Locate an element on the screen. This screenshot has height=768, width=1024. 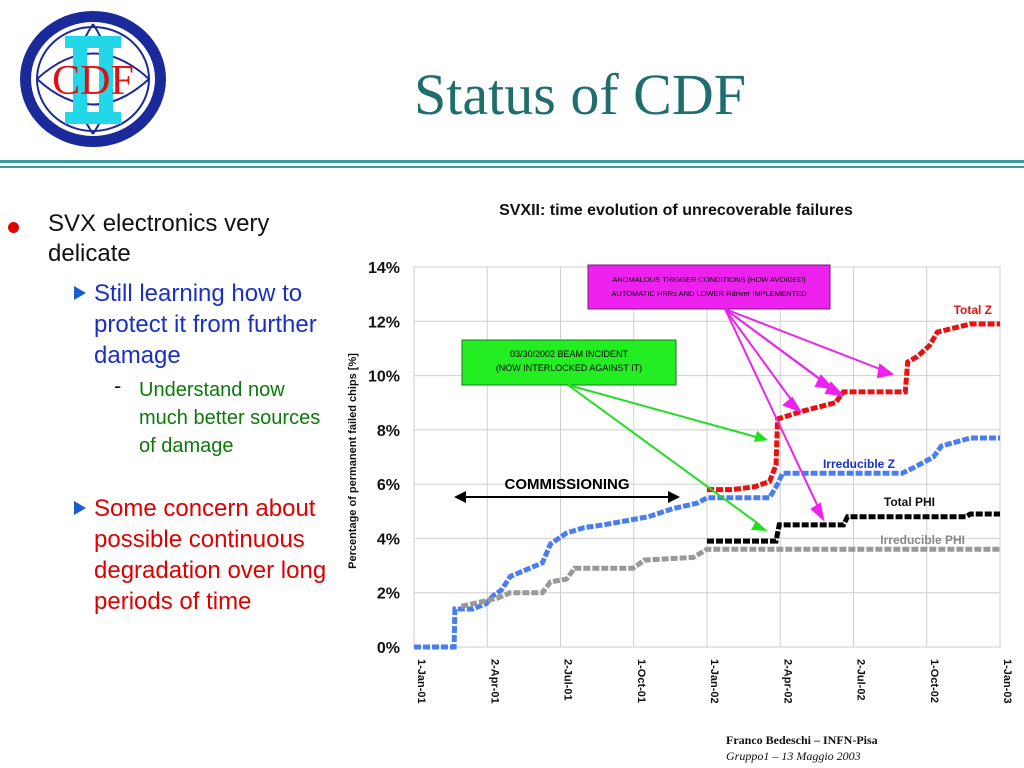
divider-top is located at coordinates (512, 161).